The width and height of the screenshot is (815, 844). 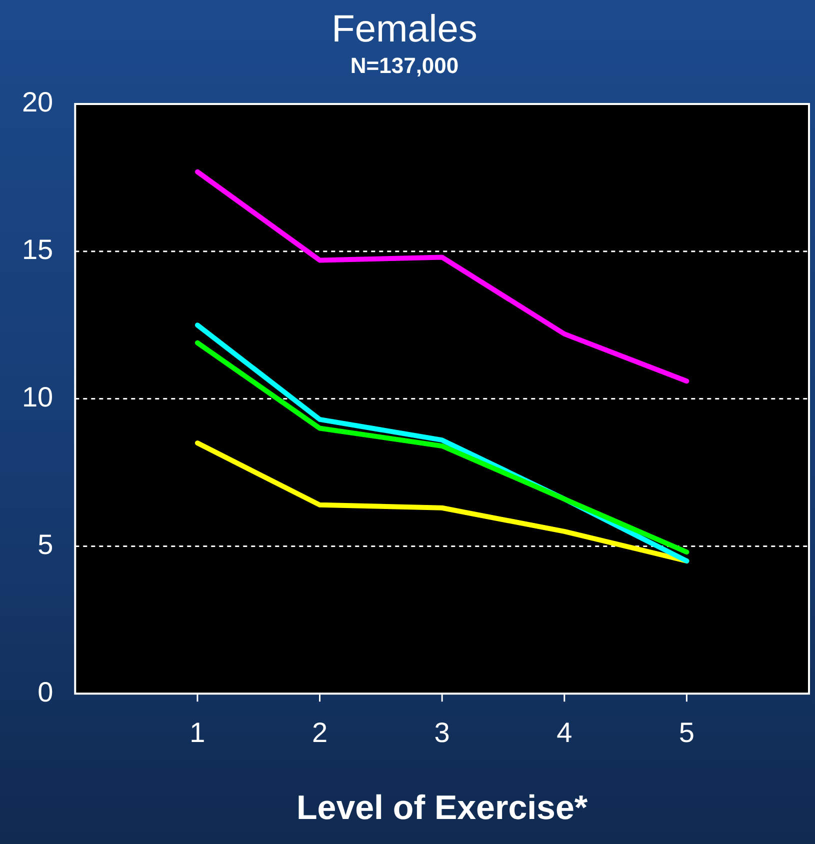 I want to click on y-tick-label: 10, so click(x=38, y=397).